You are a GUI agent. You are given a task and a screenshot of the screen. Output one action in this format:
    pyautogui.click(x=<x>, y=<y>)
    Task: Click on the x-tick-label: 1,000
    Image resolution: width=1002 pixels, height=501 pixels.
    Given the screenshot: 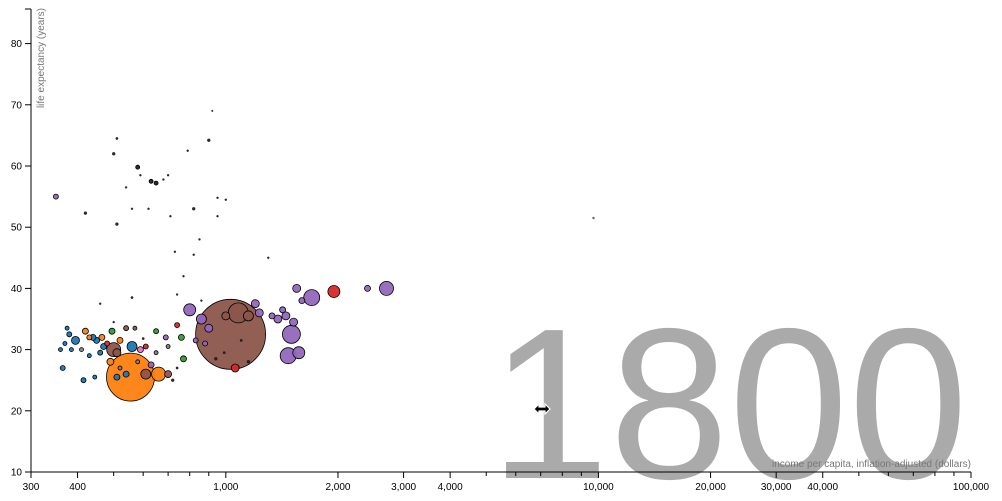 What is the action you would take?
    pyautogui.click(x=225, y=487)
    